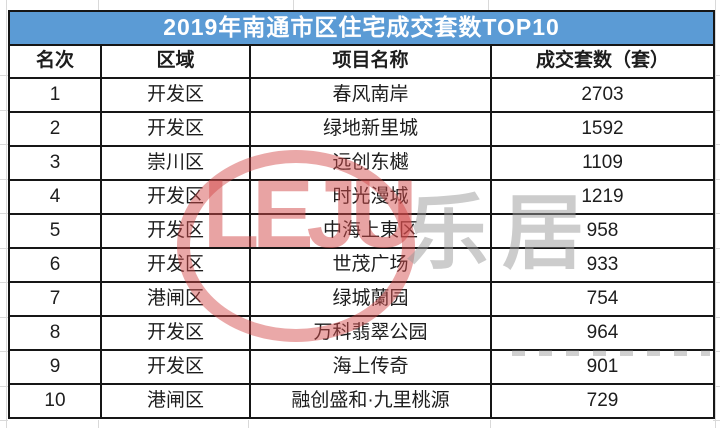  What do you see at coordinates (370, 367) in the screenshot?
I see `project-cell: 海上传奇` at bounding box center [370, 367].